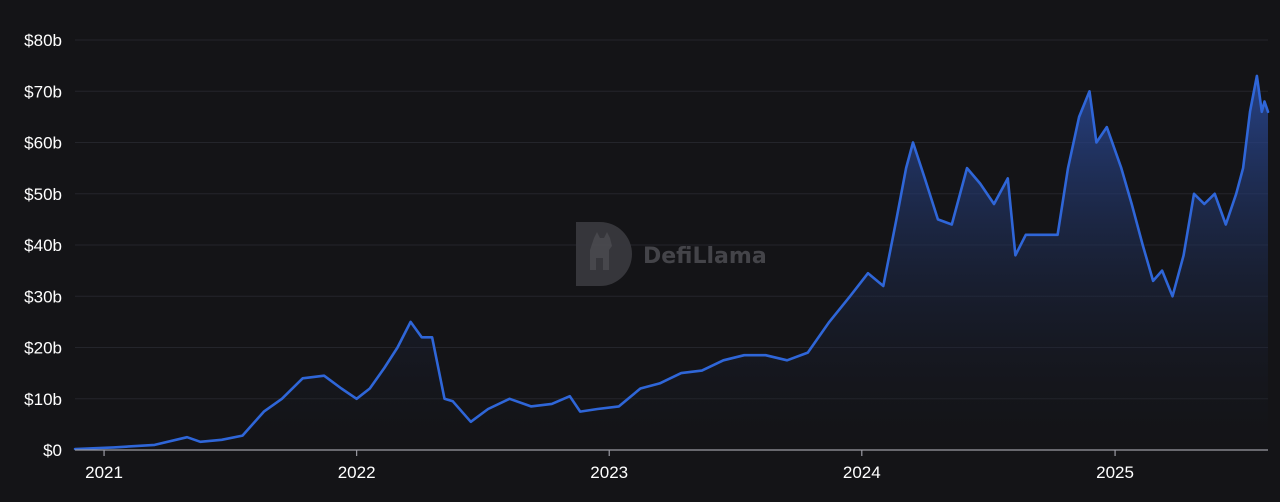  What do you see at coordinates (357, 472) in the screenshot?
I see `x-tick-label: 2022` at bounding box center [357, 472].